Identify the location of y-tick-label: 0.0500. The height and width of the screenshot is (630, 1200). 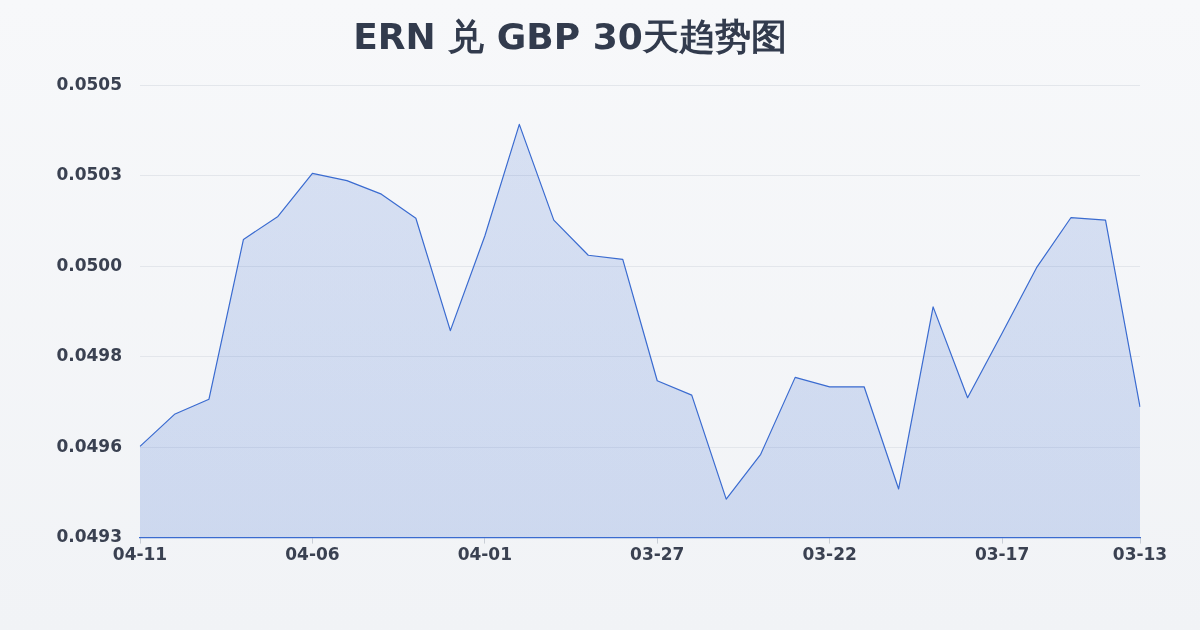
(89, 264).